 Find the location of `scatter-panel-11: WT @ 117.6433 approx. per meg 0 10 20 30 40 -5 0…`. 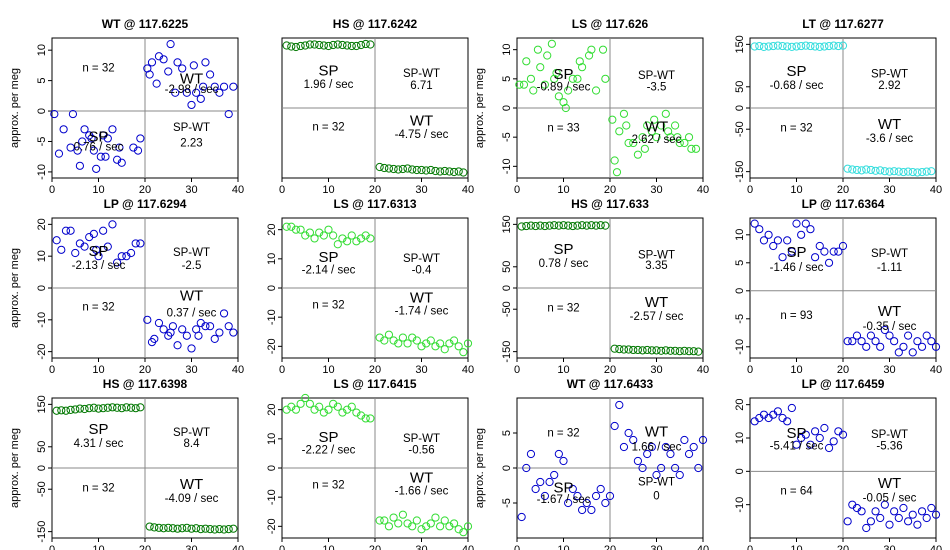

scatter-panel-11: WT @ 117.6433 approx. per meg 0 10 20 30 40 -5 0… is located at coordinates (591, 463).